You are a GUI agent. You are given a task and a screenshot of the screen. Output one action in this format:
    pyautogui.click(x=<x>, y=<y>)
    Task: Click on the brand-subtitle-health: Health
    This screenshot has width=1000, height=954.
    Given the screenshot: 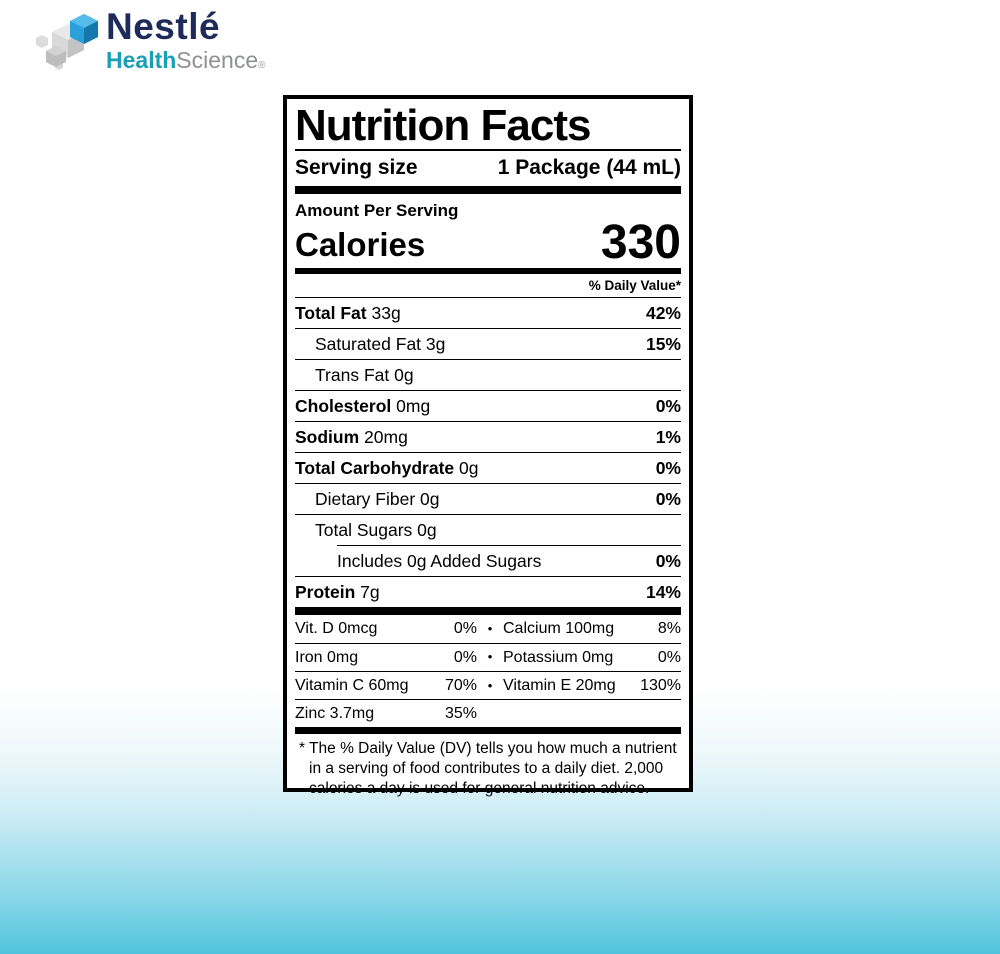 What is the action you would take?
    pyautogui.click(x=141, y=60)
    